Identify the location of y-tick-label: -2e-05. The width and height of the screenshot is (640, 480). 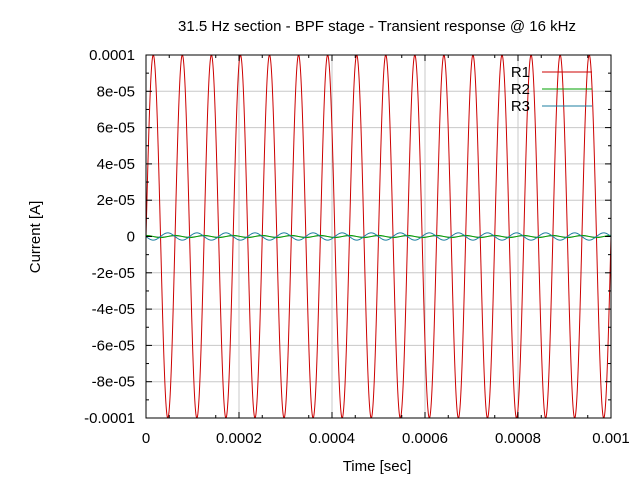
(113, 273).